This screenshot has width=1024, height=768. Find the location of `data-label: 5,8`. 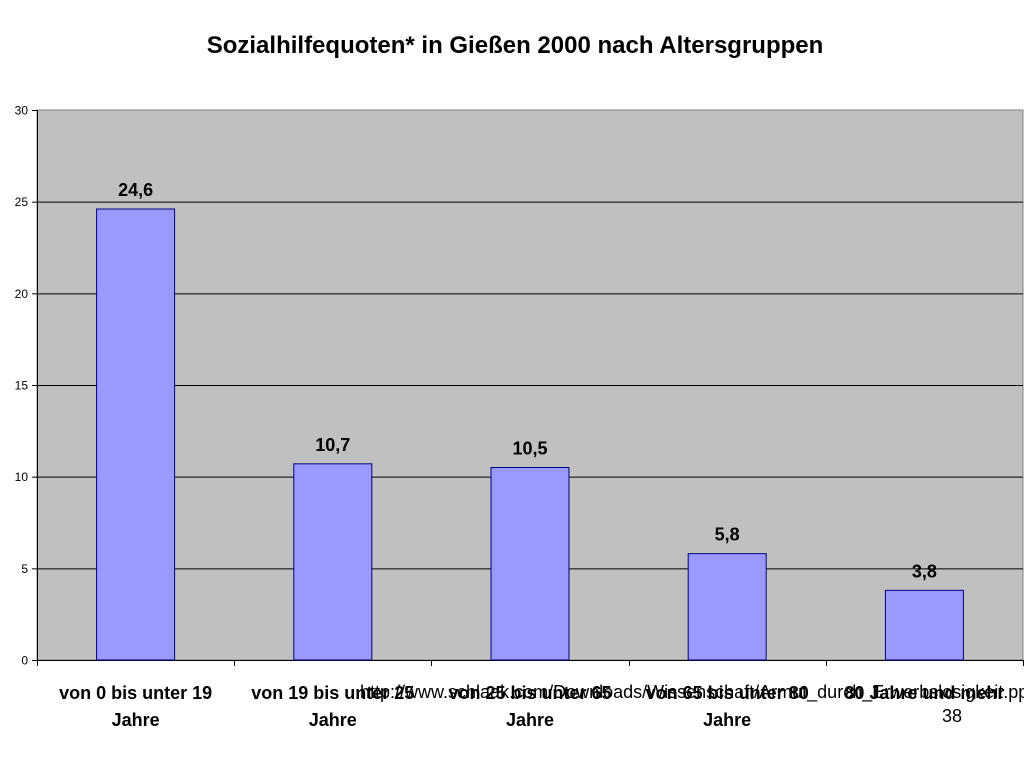

data-label: 5,8 is located at coordinates (727, 535).